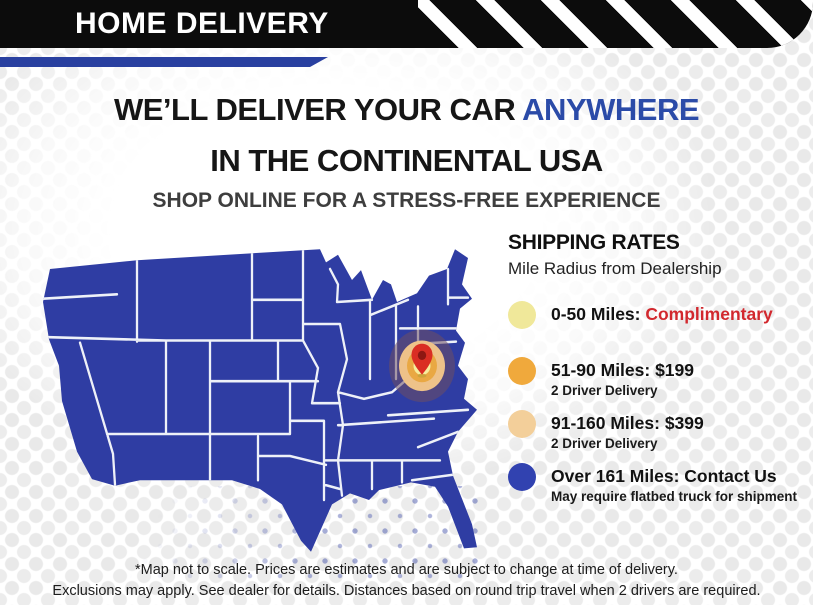 The height and width of the screenshot is (605, 813). What do you see at coordinates (406, 24) in the screenshot?
I see `top-banner: HOME DELIVERY` at bounding box center [406, 24].